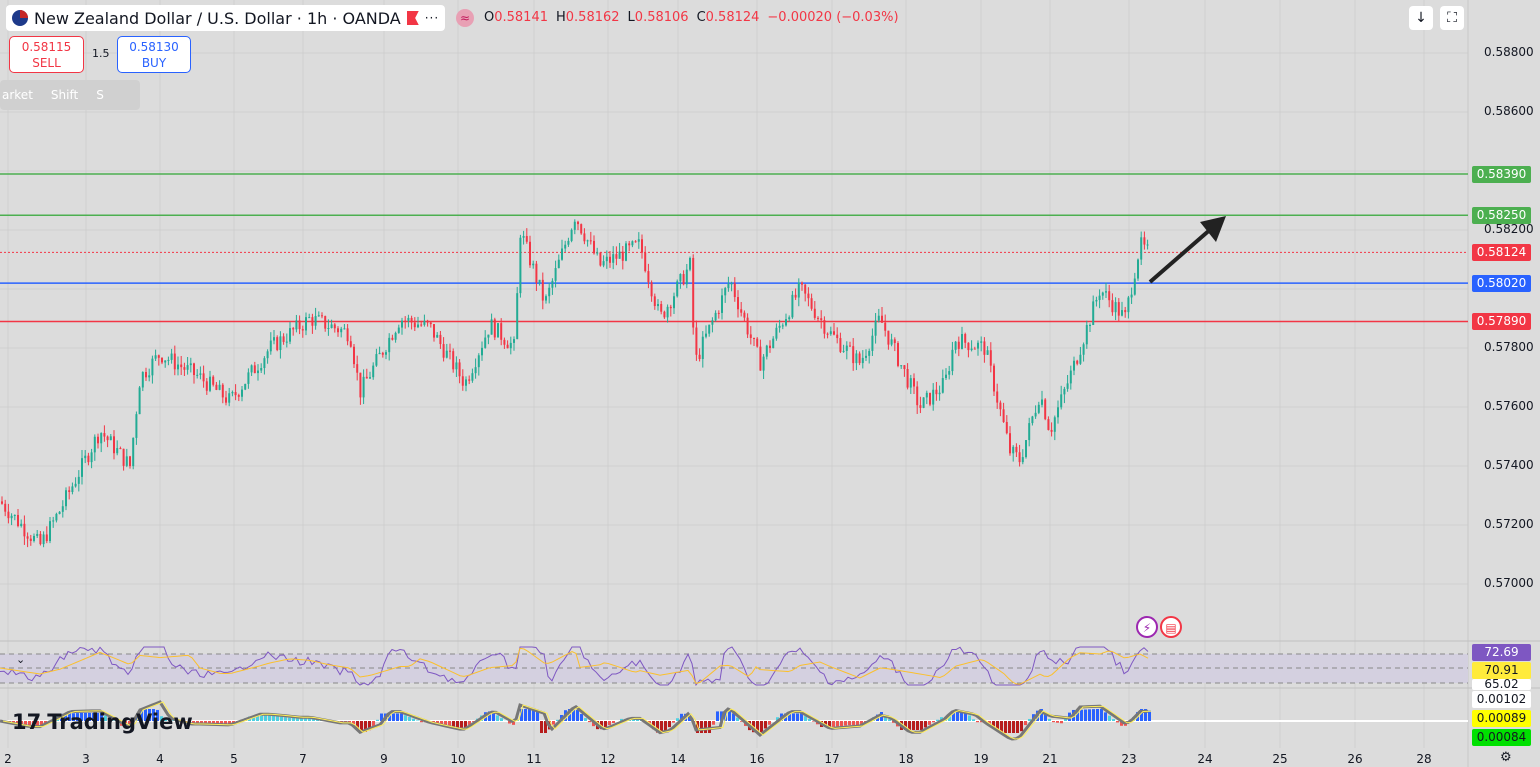 This screenshot has width=1540, height=767. What do you see at coordinates (1501, 737) in the screenshot?
I see `macd-value-badge-3: 0.00084` at bounding box center [1501, 737].